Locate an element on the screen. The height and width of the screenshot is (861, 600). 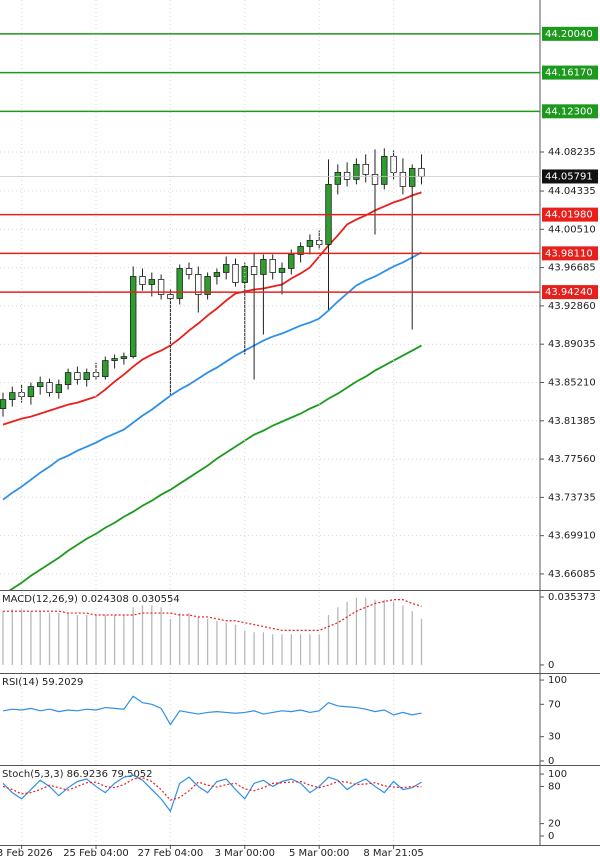
indicator-title: Stoch(5,3,3) 86.9236 79.5052 is located at coordinates (77, 774).